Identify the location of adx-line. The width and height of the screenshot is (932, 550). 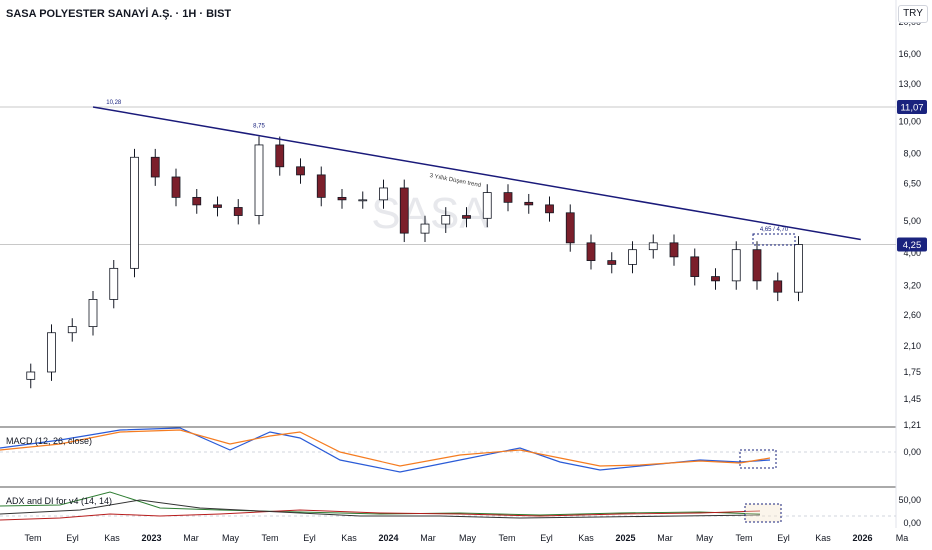
(380, 509).